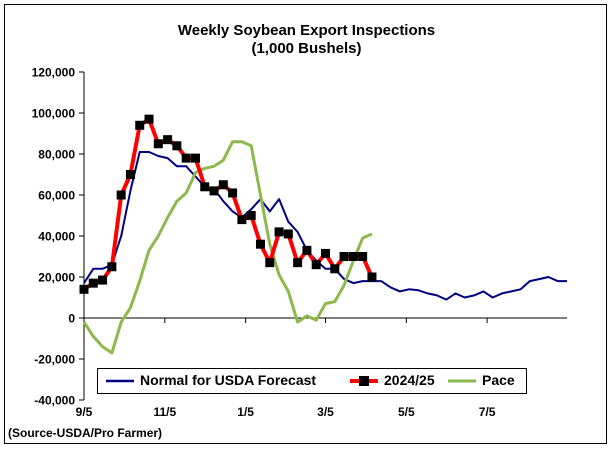 The image size is (613, 450). Describe the element at coordinates (306, 48) in the screenshot. I see `chart-subtitle: (1,000 Bushels)` at that location.